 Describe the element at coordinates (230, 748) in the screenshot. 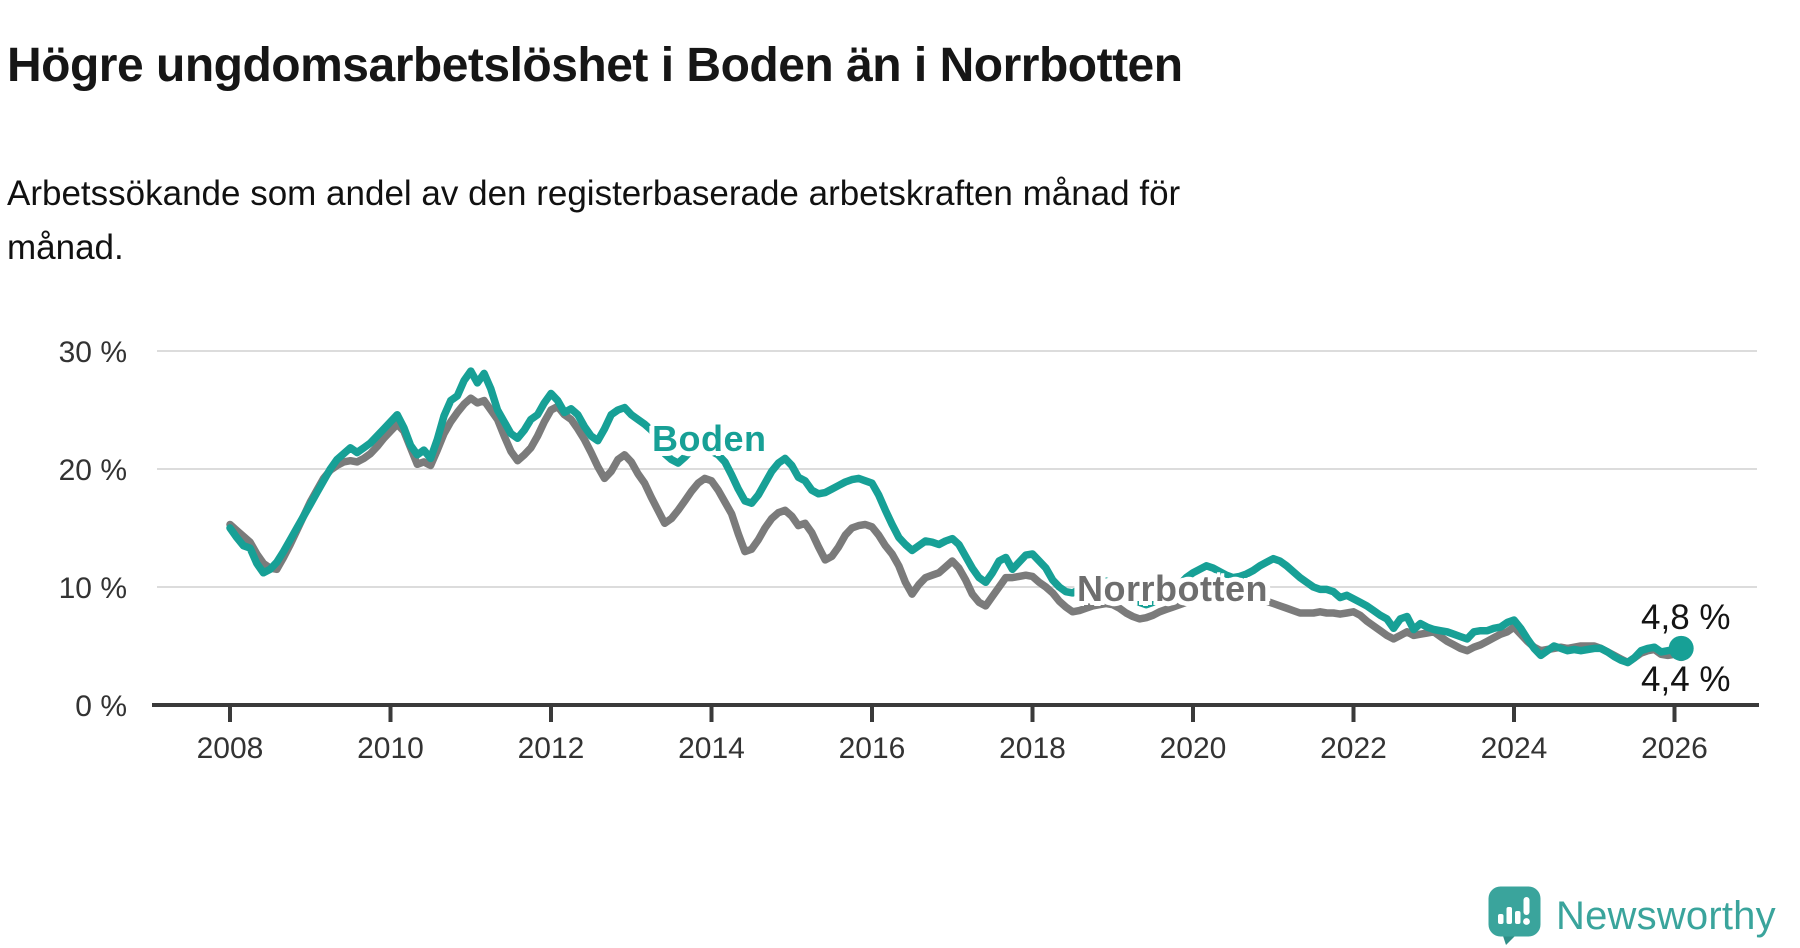

I see `x-tick-label: 2008` at that location.